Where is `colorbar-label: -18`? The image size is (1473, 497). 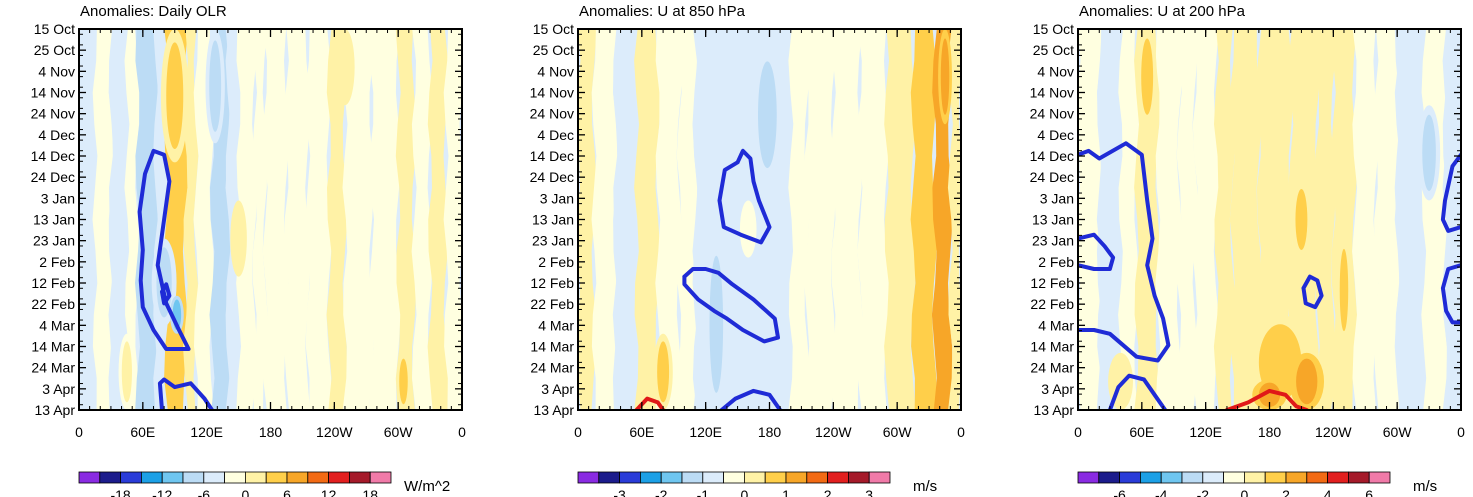
colorbar-label: -18 is located at coordinates (120, 492).